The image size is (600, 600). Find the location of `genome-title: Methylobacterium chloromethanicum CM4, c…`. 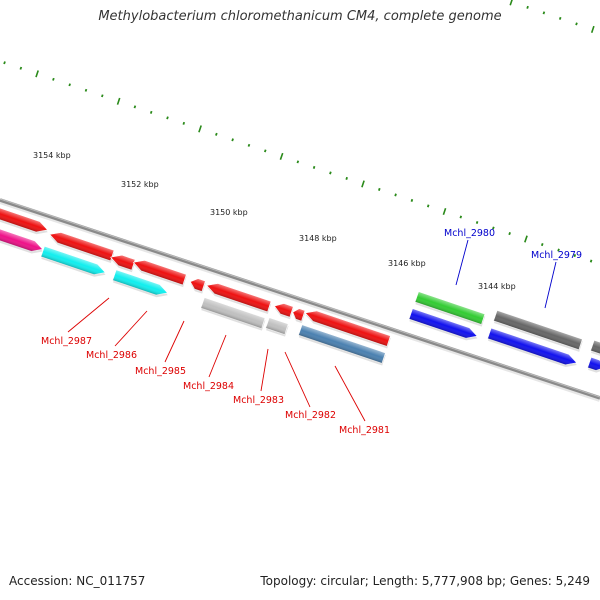

genome-title: Methylobacterium chloromethanicum CM4, c… is located at coordinates (300, 16).